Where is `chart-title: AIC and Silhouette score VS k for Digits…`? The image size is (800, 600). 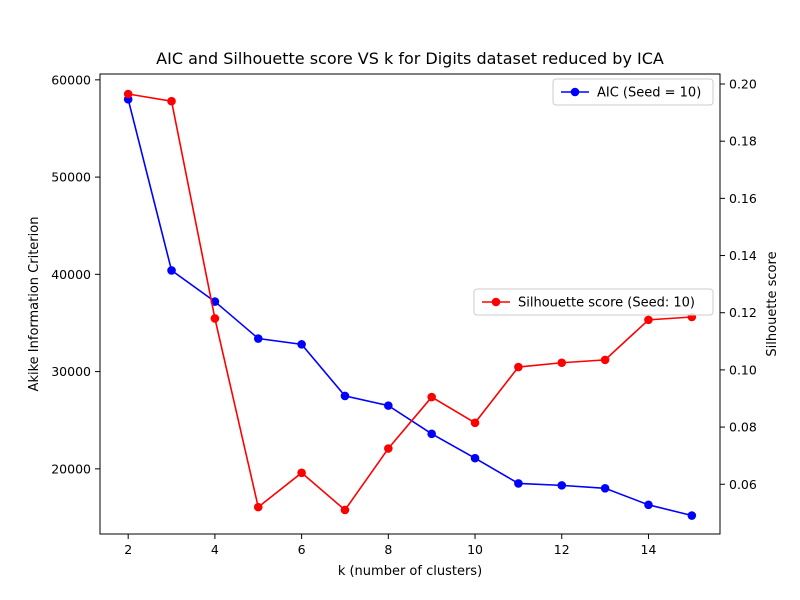 chart-title: AIC and Silhouette score VS k for Digits… is located at coordinates (410, 58).